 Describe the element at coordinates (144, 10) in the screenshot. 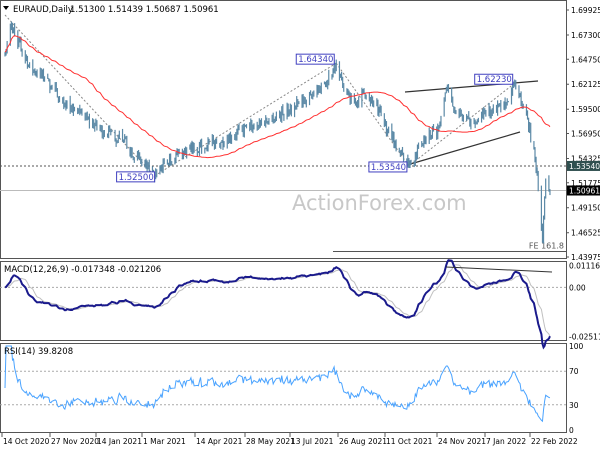

I see `ohlc-values: 1.51300 1.51439 1.50687 1.50961` at that location.